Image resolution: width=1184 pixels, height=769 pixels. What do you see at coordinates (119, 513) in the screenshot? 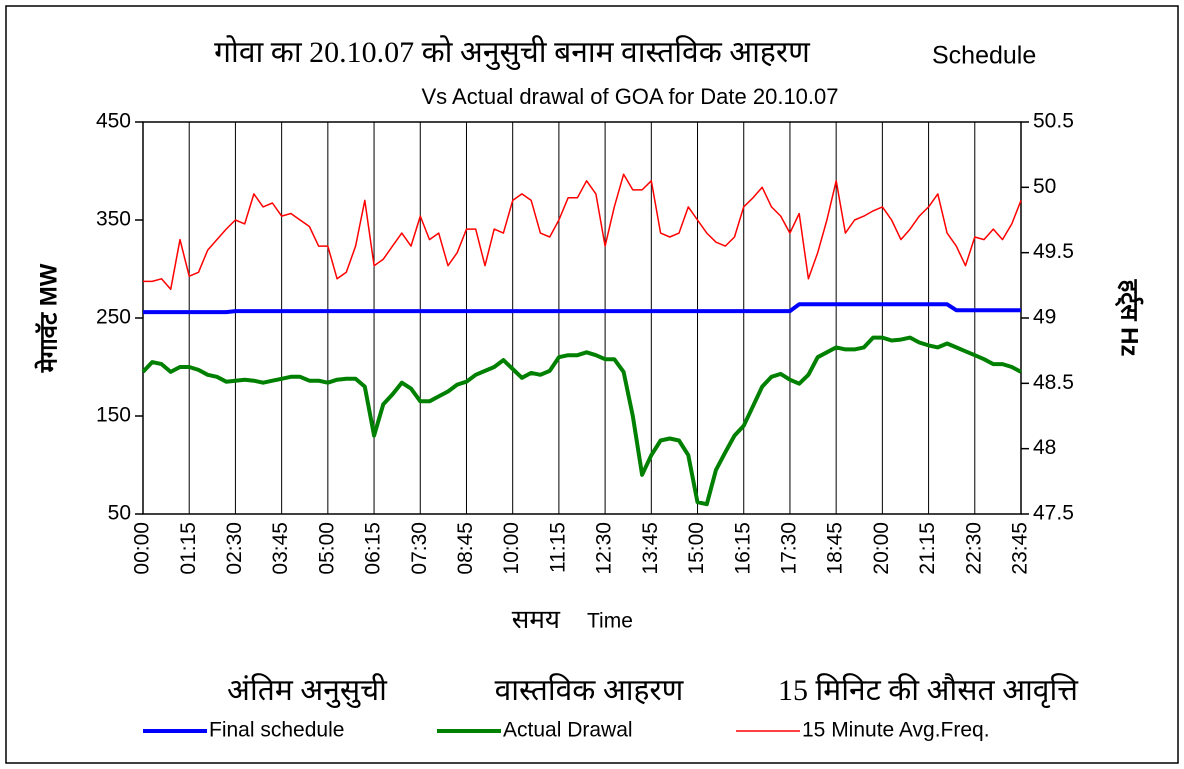
I see `y-tick-label: 50` at bounding box center [119, 513].